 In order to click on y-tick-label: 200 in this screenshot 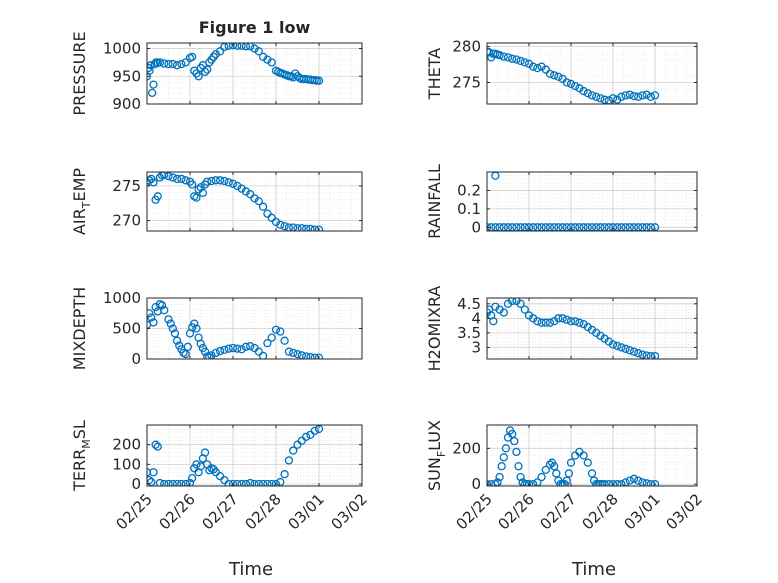, I will do `click(466, 448)`.